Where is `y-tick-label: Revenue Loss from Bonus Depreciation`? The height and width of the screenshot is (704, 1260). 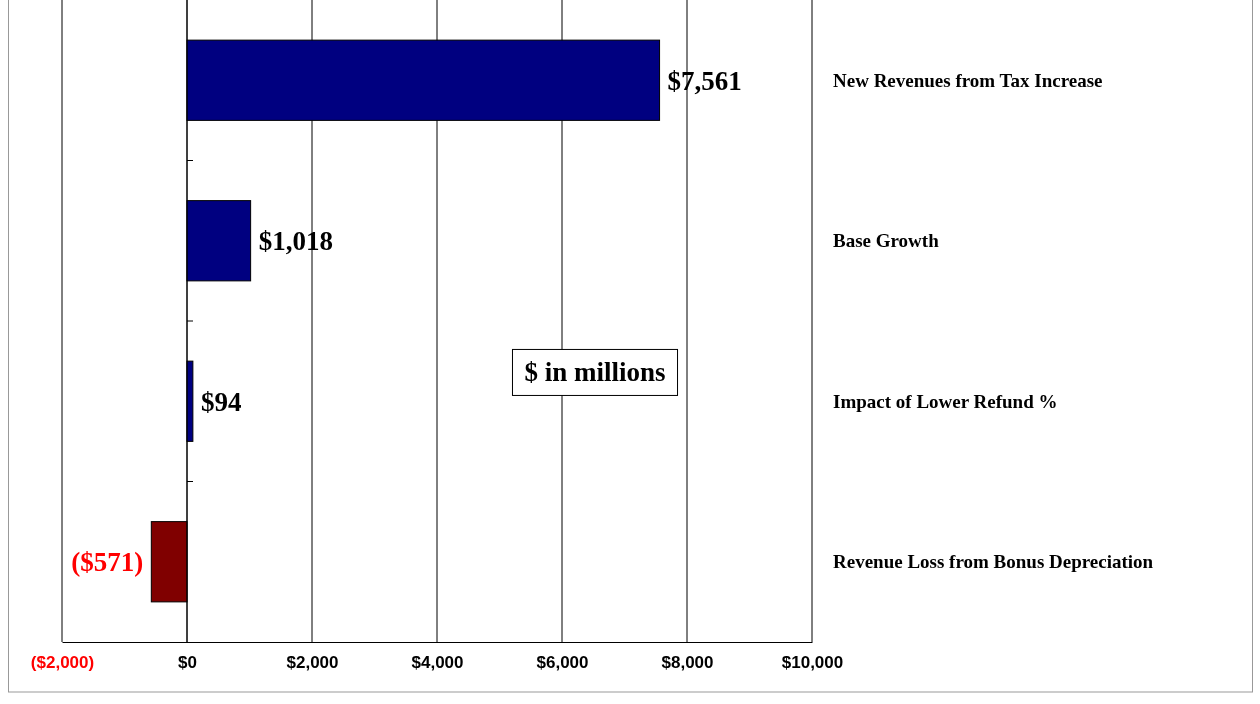 y-tick-label: Revenue Loss from Bonus Depreciation is located at coordinates (993, 562).